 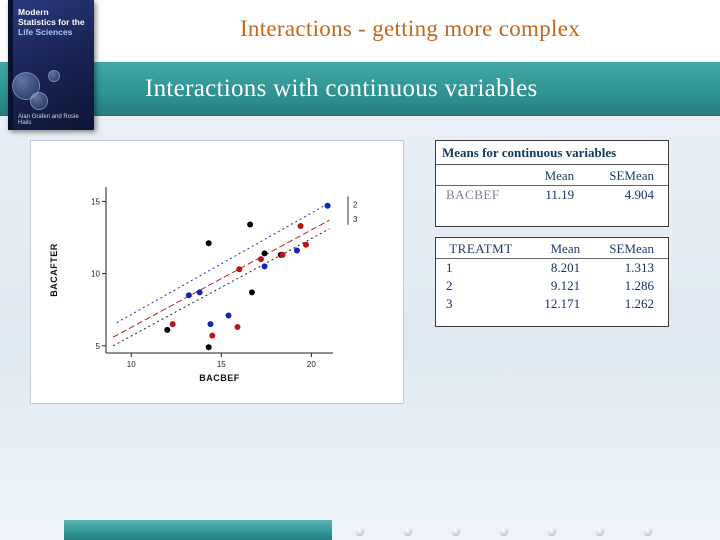 I want to click on slide-subtitle: Interactions with continuous variables, so click(x=341, y=88).